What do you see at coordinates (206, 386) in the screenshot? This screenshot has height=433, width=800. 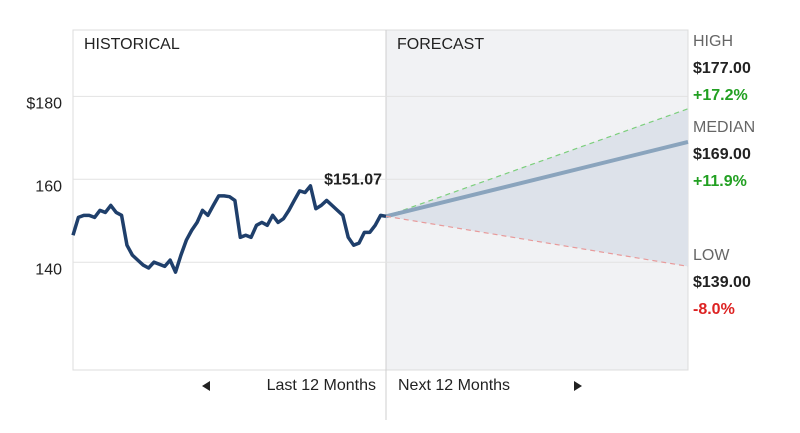 I see `left-arrow` at bounding box center [206, 386].